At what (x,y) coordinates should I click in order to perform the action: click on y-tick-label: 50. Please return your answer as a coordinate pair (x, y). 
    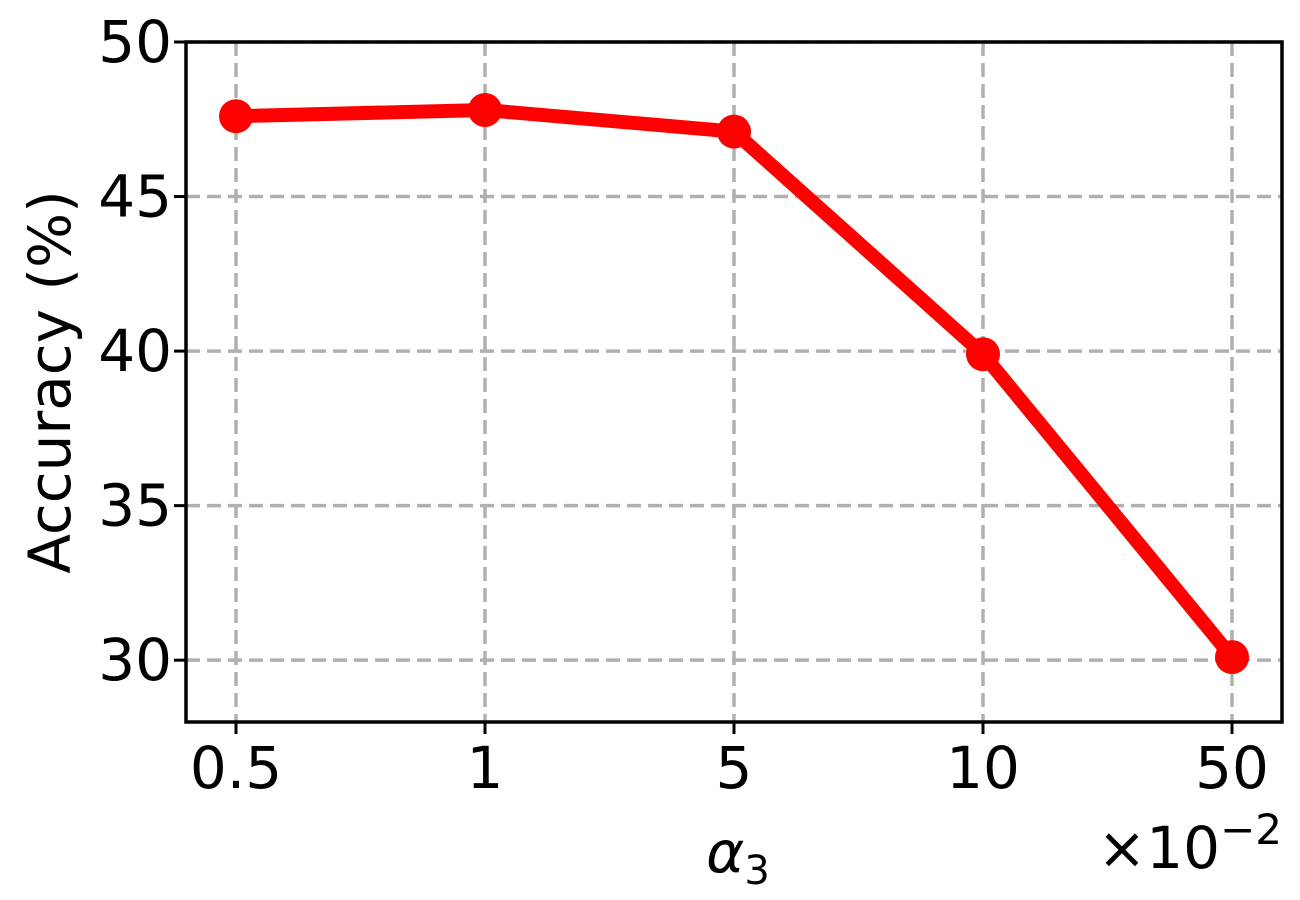
    Looking at the image, I should click on (135, 42).